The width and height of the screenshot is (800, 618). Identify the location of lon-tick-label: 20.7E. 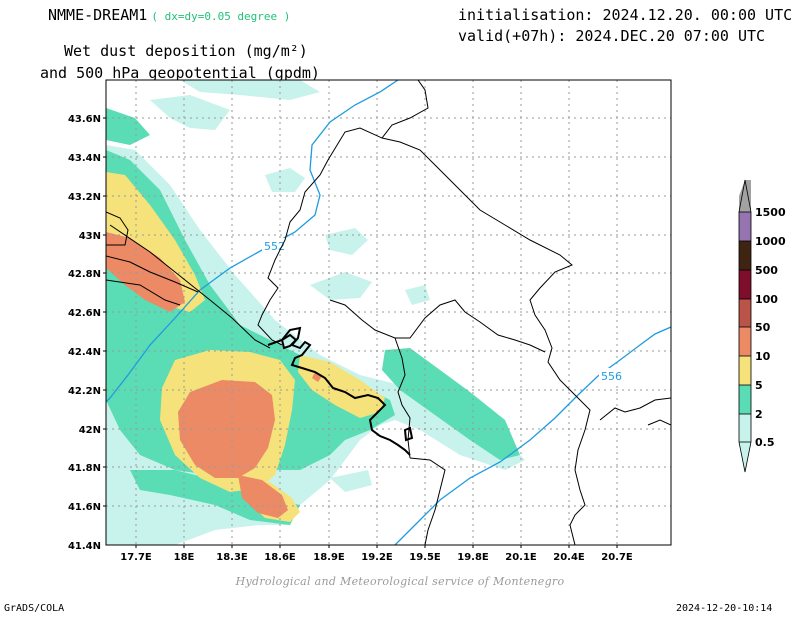
(617, 557).